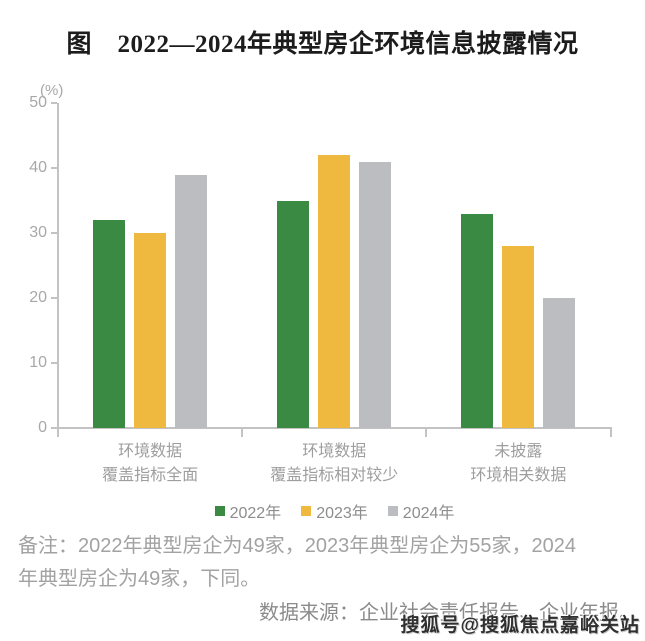 The image size is (645, 641). I want to click on y-axis-line, so click(58, 266).